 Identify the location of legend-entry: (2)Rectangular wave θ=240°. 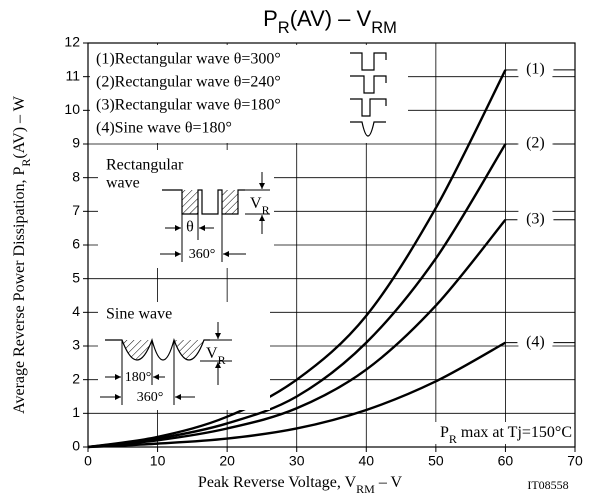
(188, 82).